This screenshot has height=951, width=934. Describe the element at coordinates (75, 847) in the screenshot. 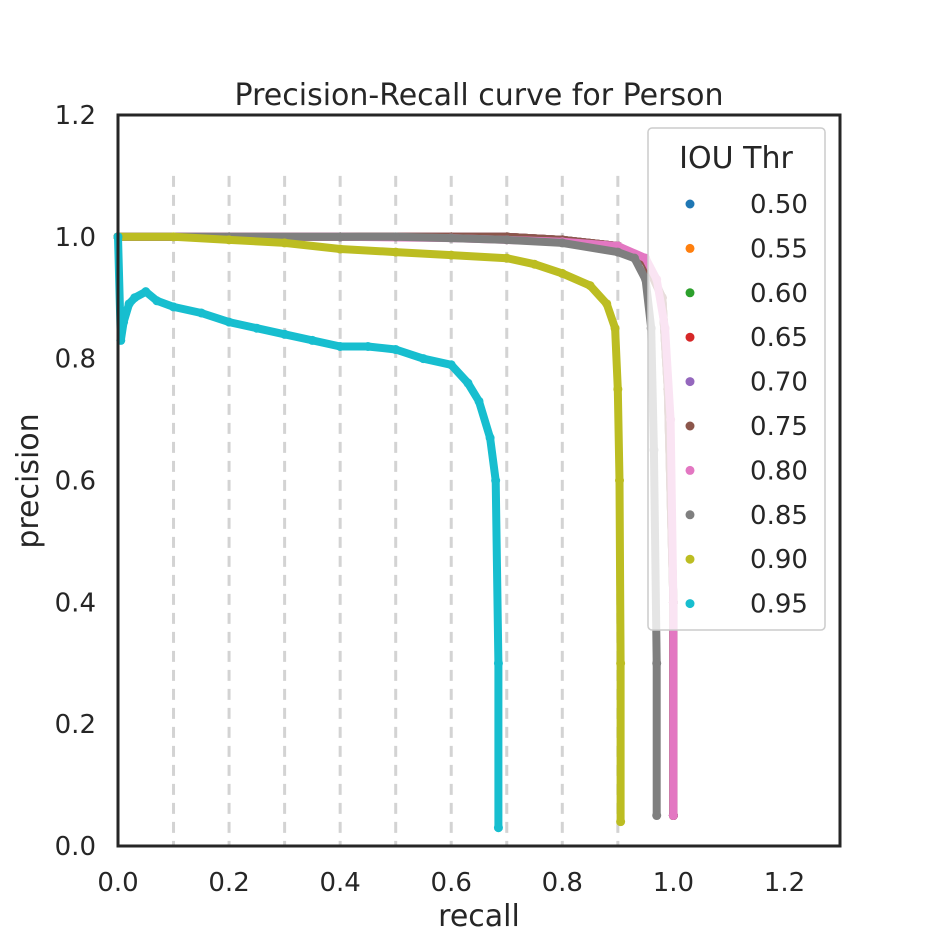

I see `y-tick-label: 0.0` at that location.